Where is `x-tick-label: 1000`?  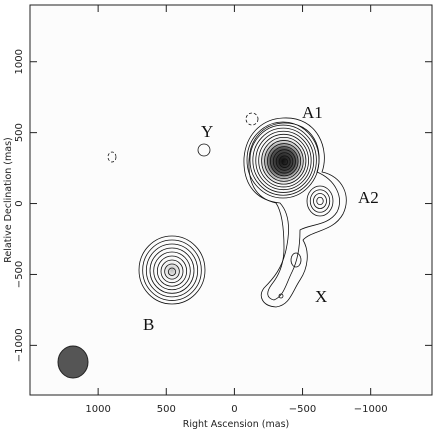 x-tick-label: 1000 is located at coordinates (97, 409).